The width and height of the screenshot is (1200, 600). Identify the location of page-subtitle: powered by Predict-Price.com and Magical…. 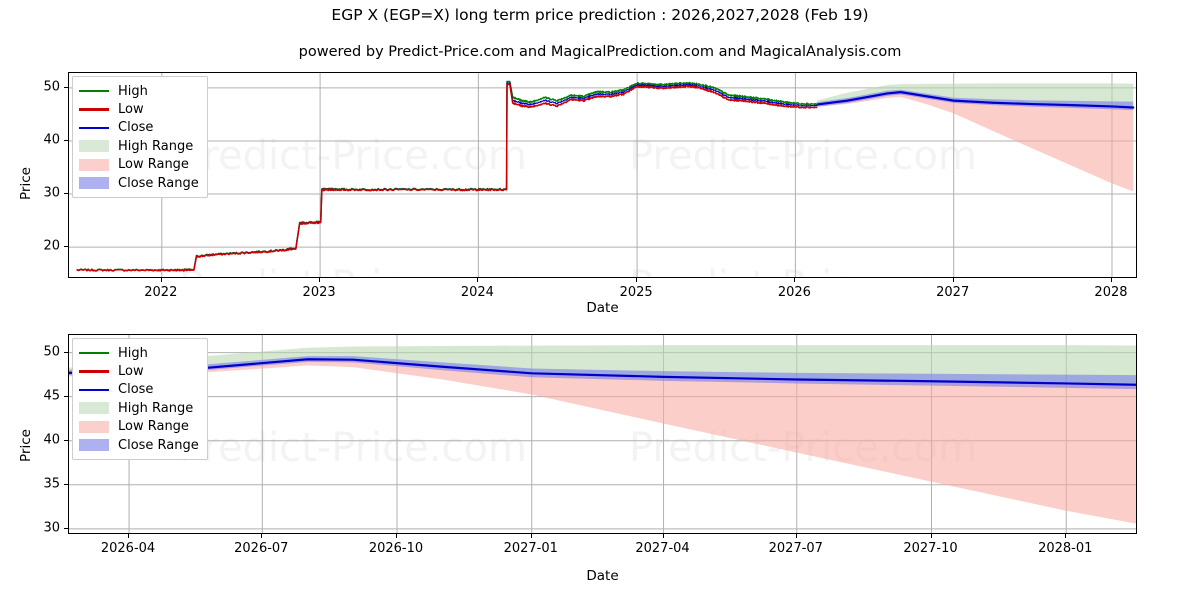
(600, 52).